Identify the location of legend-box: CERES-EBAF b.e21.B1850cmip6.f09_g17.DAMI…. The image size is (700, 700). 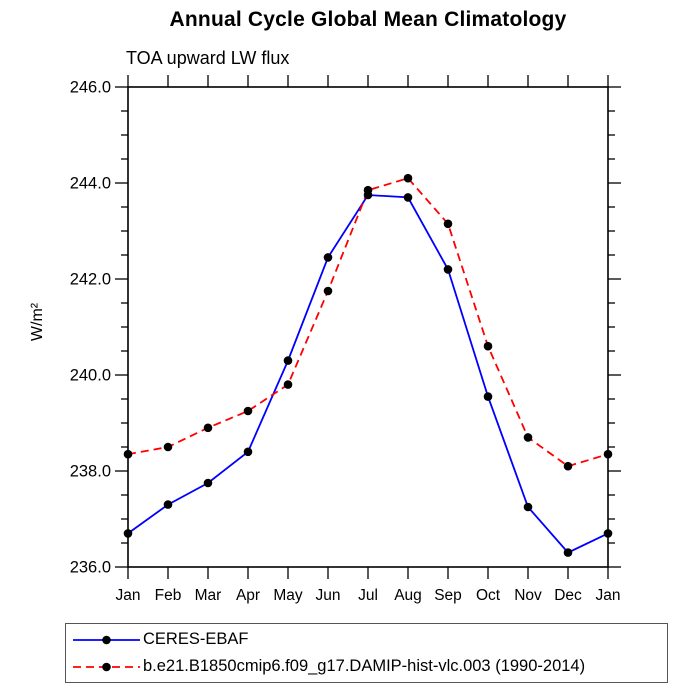
(366, 653).